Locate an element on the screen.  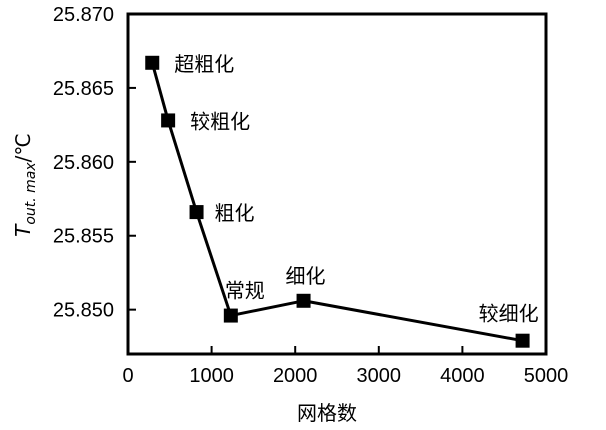
data-point-label: 超粗化 is located at coordinates (204, 64).